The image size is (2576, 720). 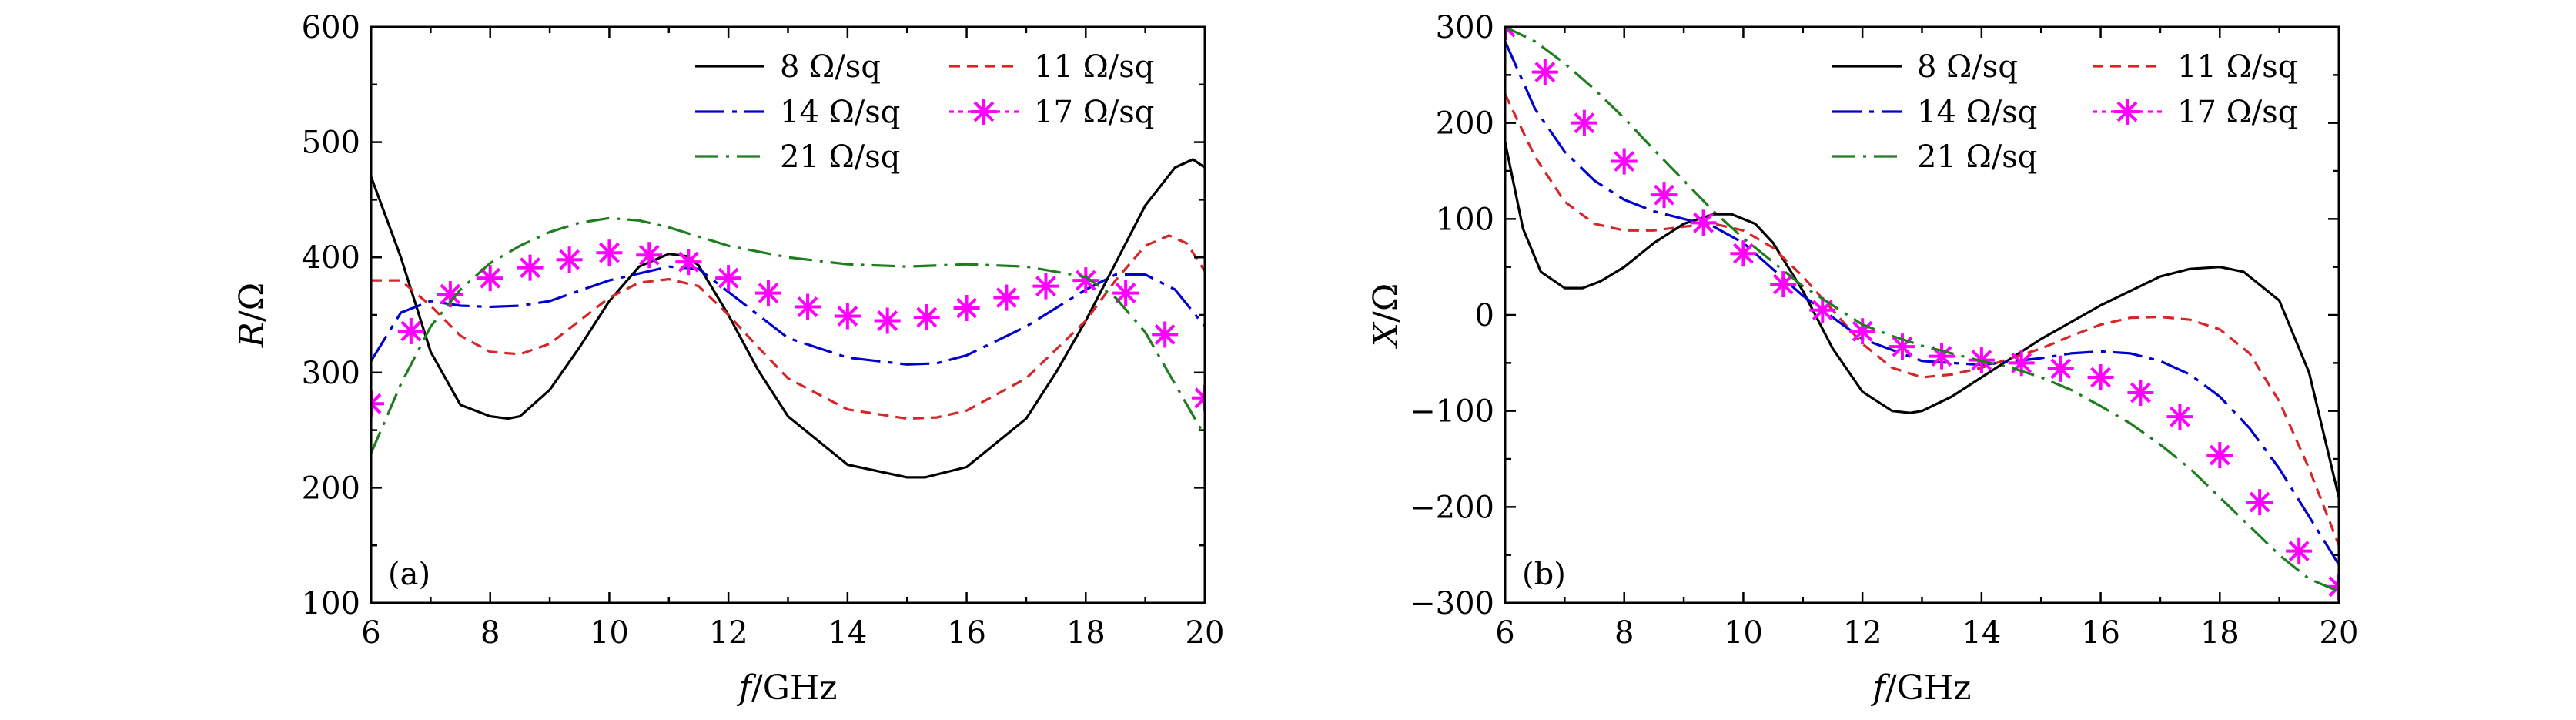 What do you see at coordinates (1386, 303) in the screenshot?
I see `y-axis-label-unit: /Ω` at bounding box center [1386, 303].